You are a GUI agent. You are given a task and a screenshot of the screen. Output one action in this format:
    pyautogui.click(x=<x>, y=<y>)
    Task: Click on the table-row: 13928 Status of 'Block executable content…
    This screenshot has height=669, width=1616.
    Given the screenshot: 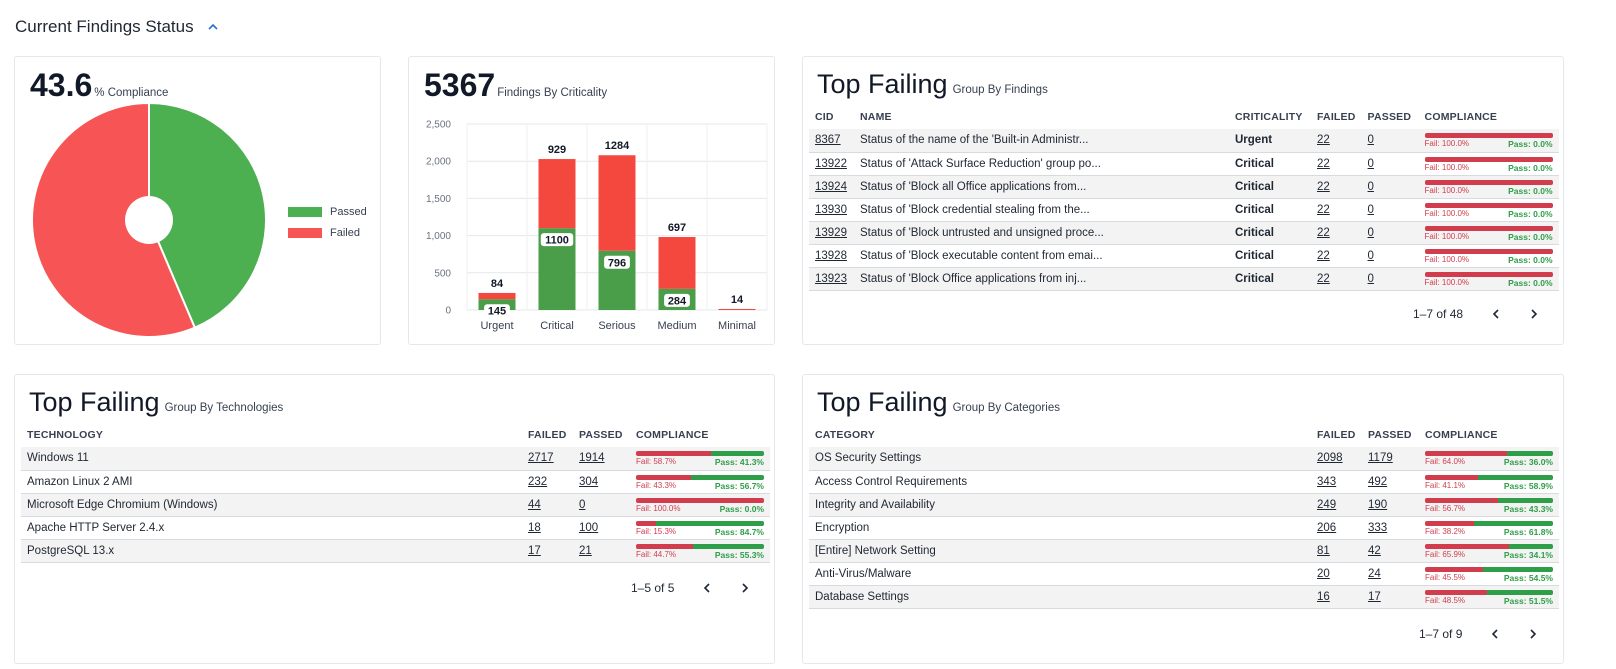 What is the action you would take?
    pyautogui.click(x=1184, y=256)
    